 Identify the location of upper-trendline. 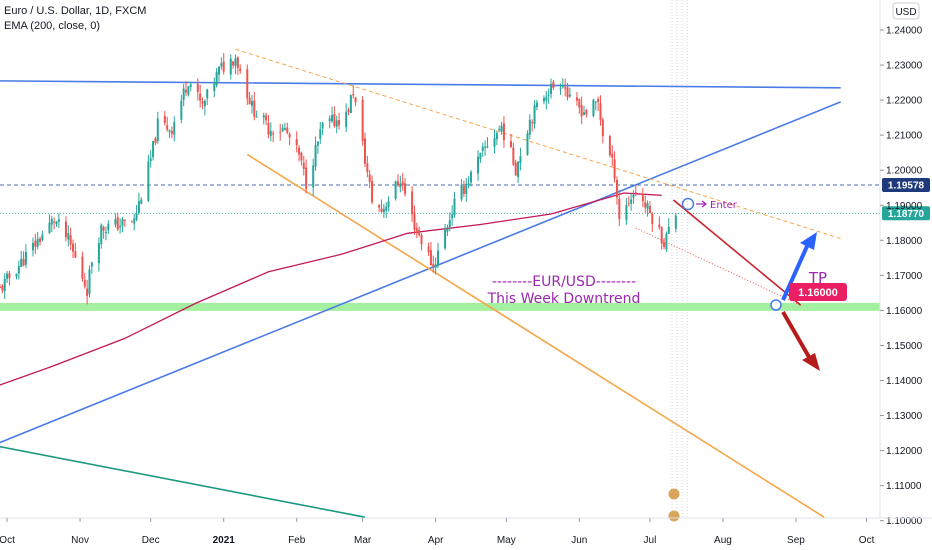
(420, 84).